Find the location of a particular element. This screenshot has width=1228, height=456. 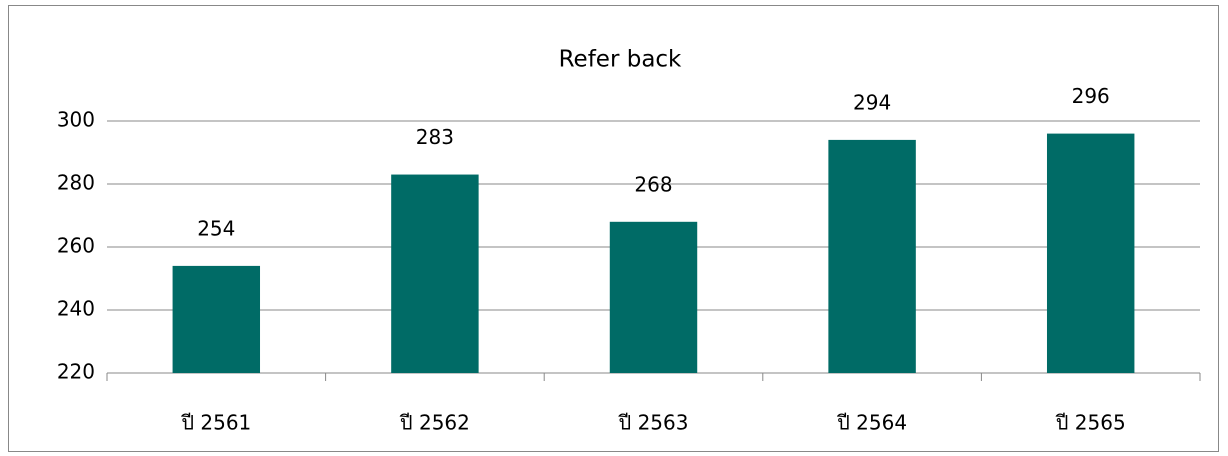

chart-title: Refer back is located at coordinates (620, 60).